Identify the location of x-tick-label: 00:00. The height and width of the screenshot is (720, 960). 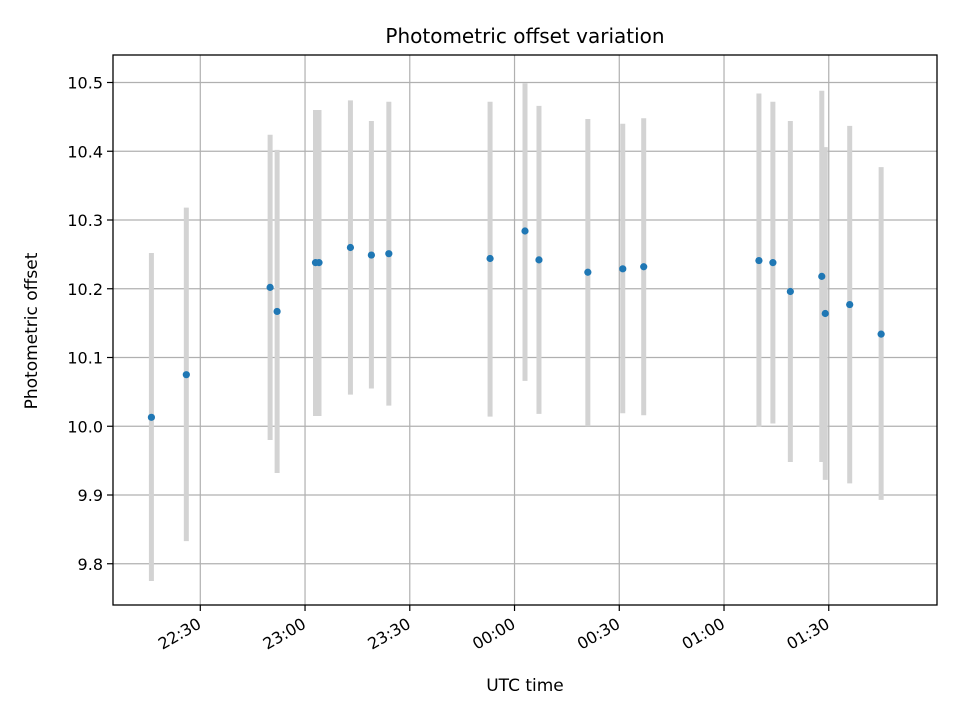
(493, 634).